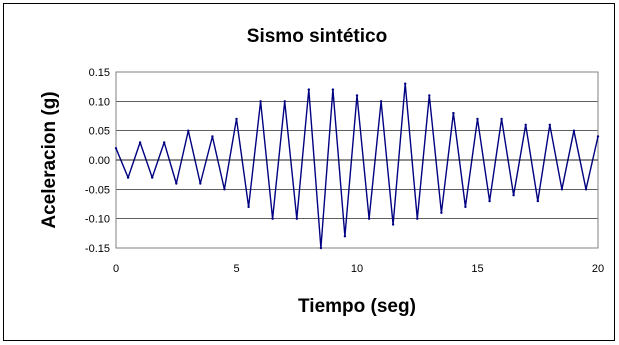 The width and height of the screenshot is (619, 345). I want to click on y-axis-title: Aceleracion (g), so click(49, 159).